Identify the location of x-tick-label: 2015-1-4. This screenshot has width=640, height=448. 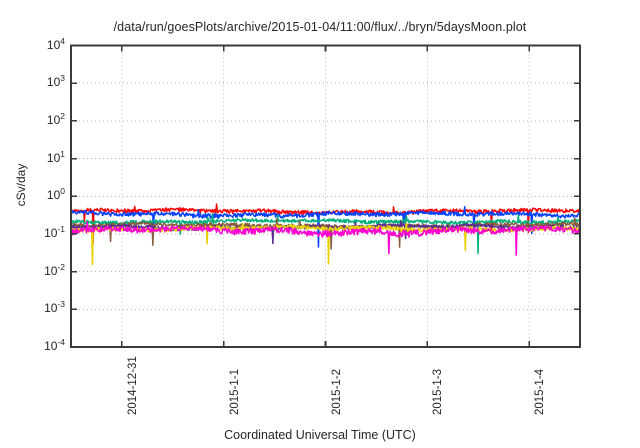
(540, 391).